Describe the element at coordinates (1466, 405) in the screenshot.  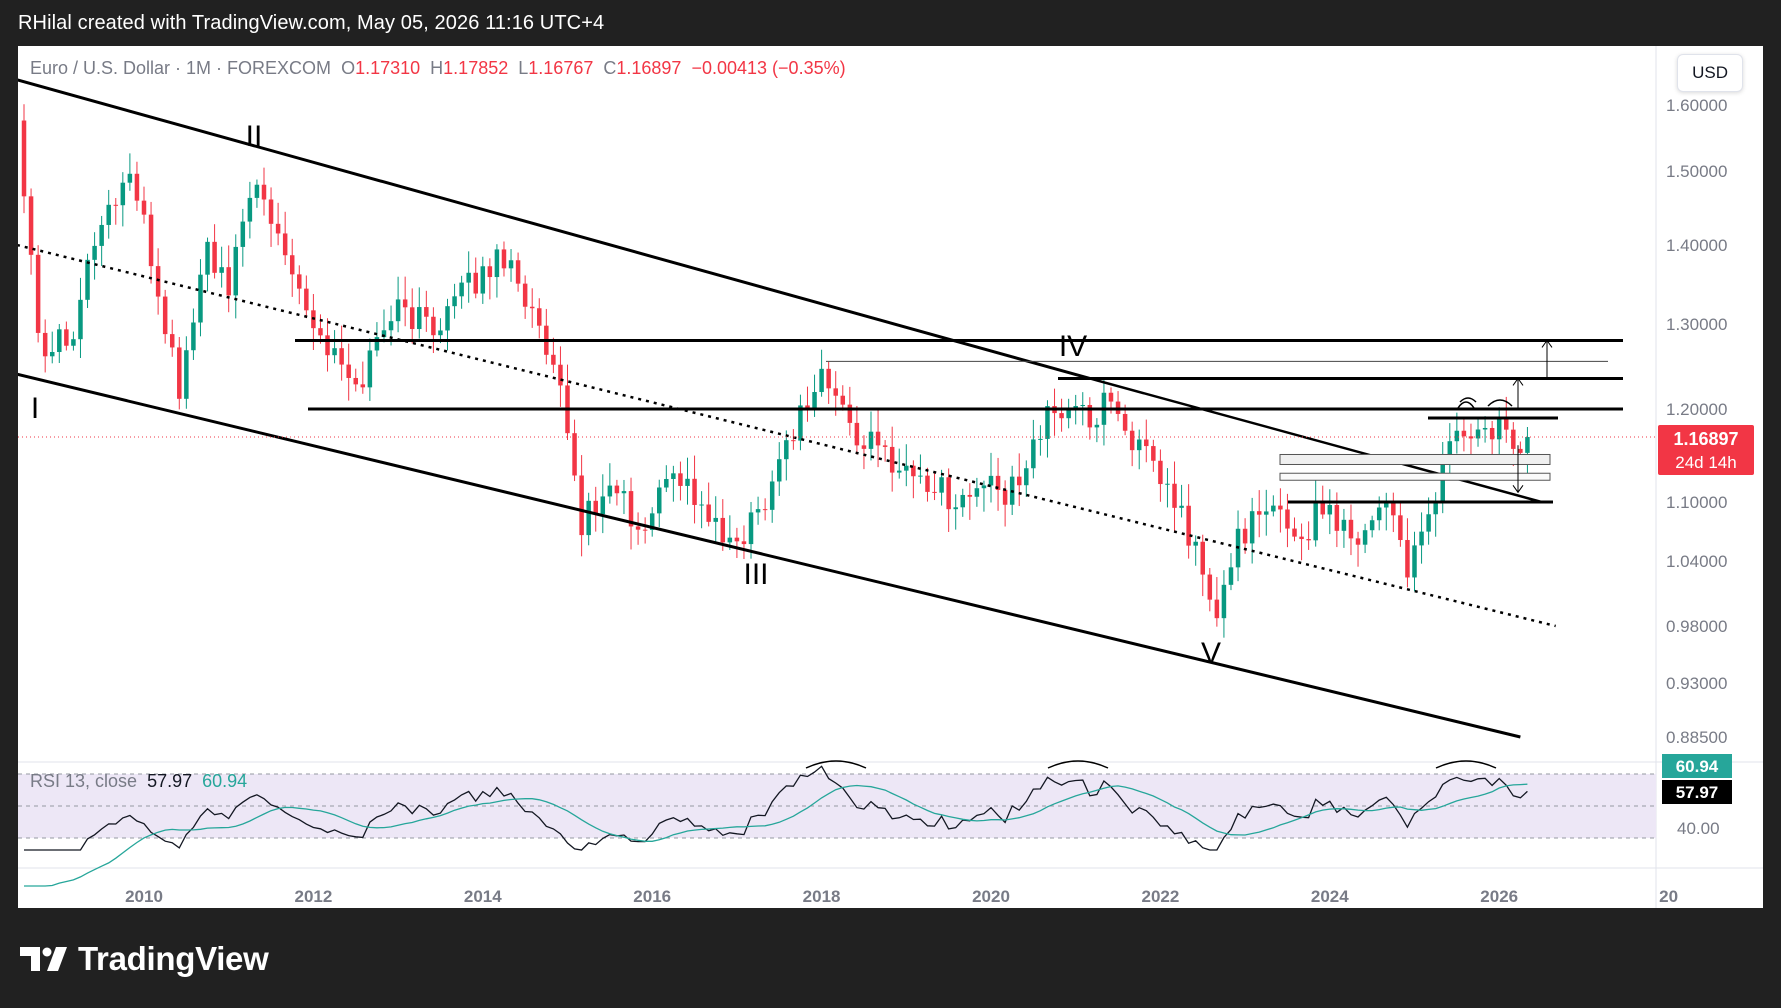
I see `top-arc` at that location.